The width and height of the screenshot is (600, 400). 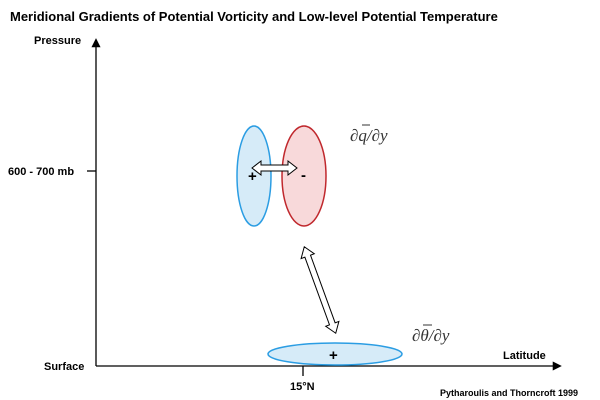 What do you see at coordinates (302, 387) in the screenshot?
I see `x-tick-15n: 15°N` at bounding box center [302, 387].